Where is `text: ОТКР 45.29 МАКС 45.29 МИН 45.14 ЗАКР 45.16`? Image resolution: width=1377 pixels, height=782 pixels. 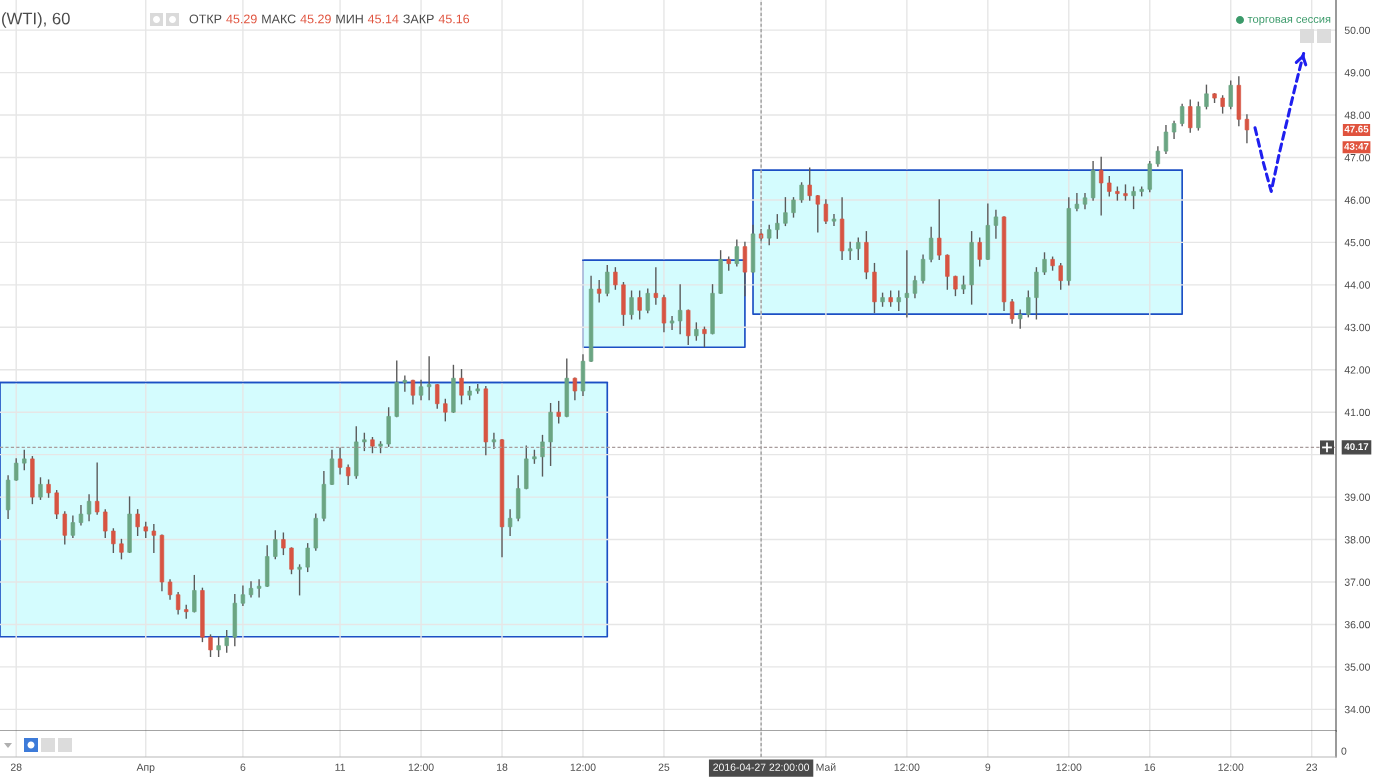 text: ОТКР 45.29 МАКС 45.29 МИН 45.14 ЗАКР 45.16 is located at coordinates (329, 19).